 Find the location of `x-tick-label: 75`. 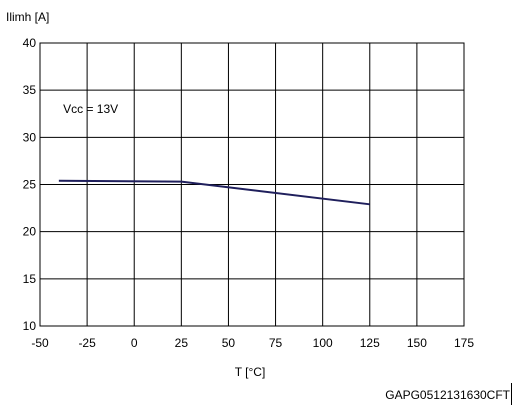

x-tick-label: 75 is located at coordinates (276, 343).